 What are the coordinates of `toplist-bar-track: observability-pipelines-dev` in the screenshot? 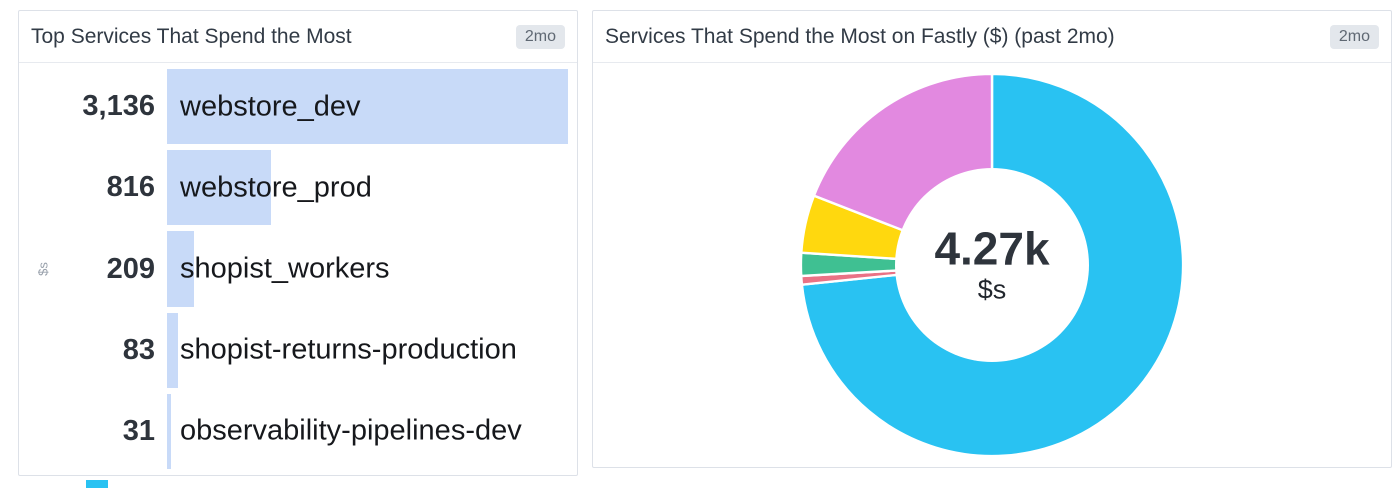 It's located at (367, 431).